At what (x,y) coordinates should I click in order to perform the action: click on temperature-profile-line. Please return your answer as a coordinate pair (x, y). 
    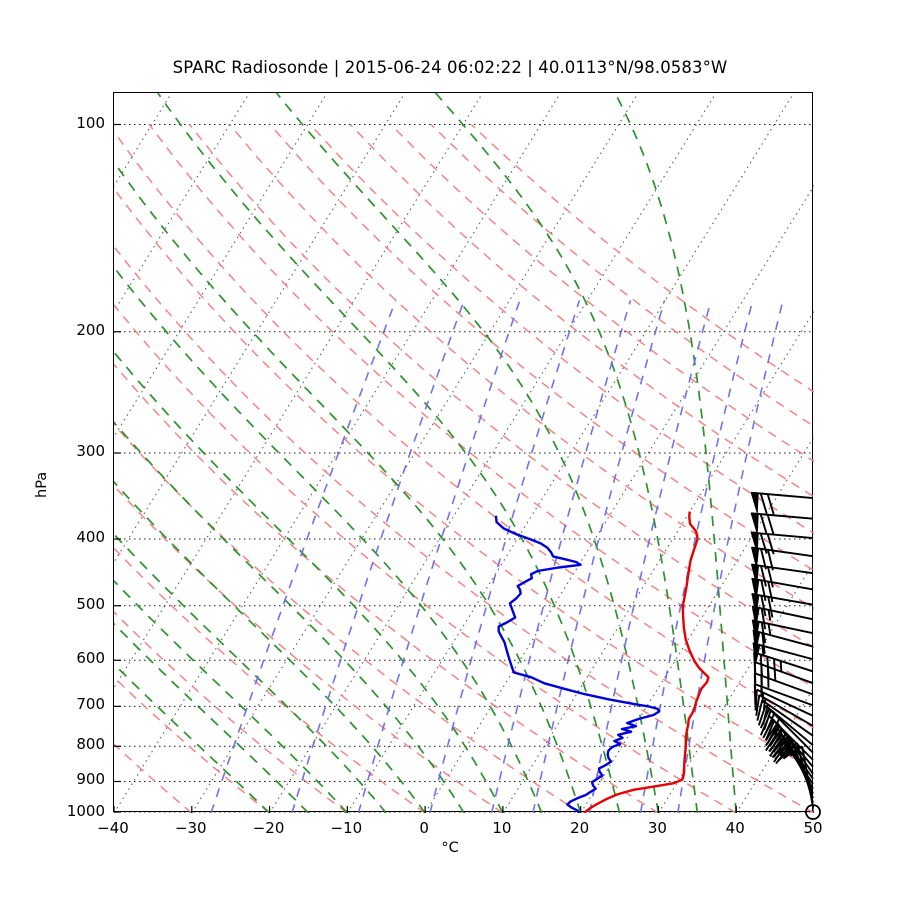
    Looking at the image, I should click on (646, 662).